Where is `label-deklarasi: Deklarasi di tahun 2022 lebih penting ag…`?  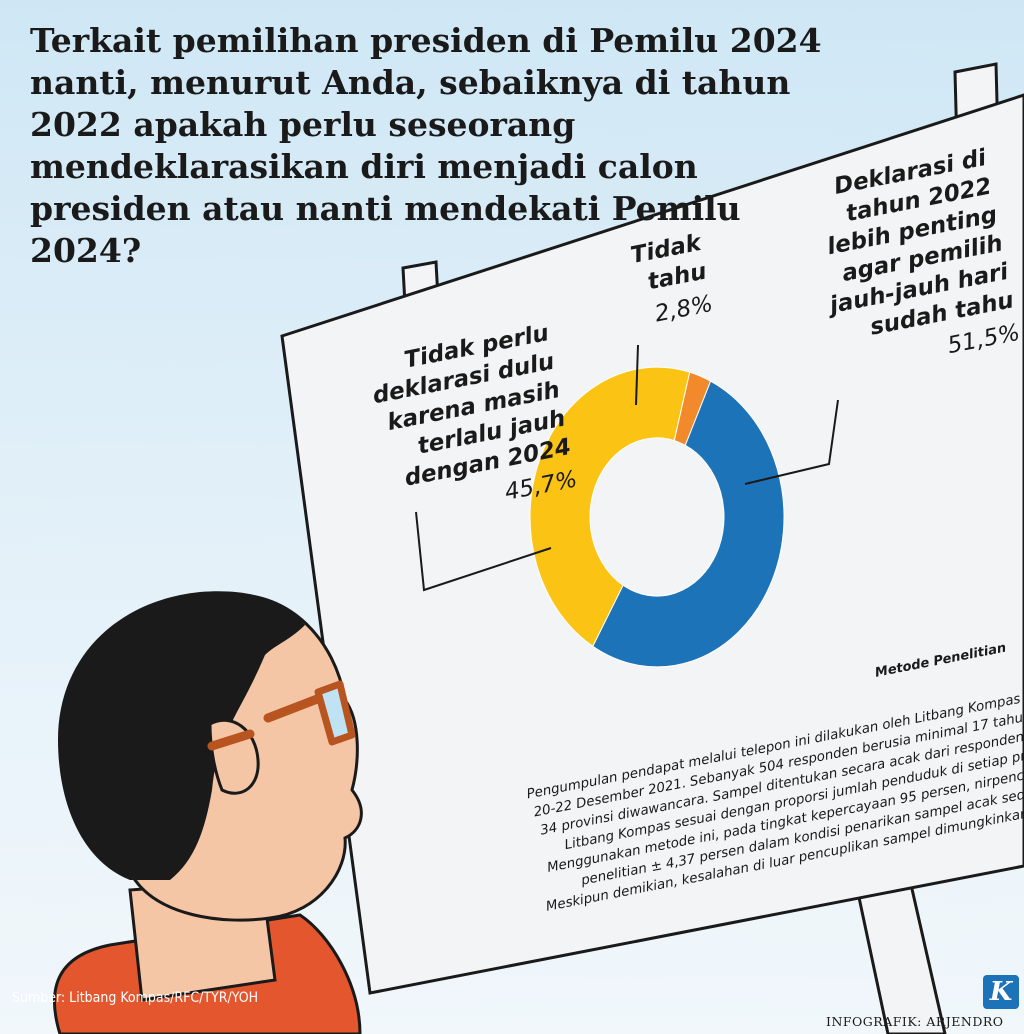 label-deklarasi: Deklarasi di tahun 2022 lebih penting ag… is located at coordinates (897, 266).